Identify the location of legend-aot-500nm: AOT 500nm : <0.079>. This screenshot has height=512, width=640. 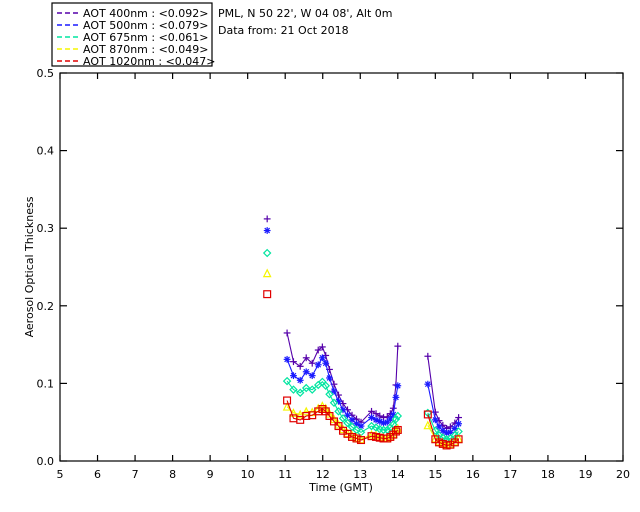
(133, 25).